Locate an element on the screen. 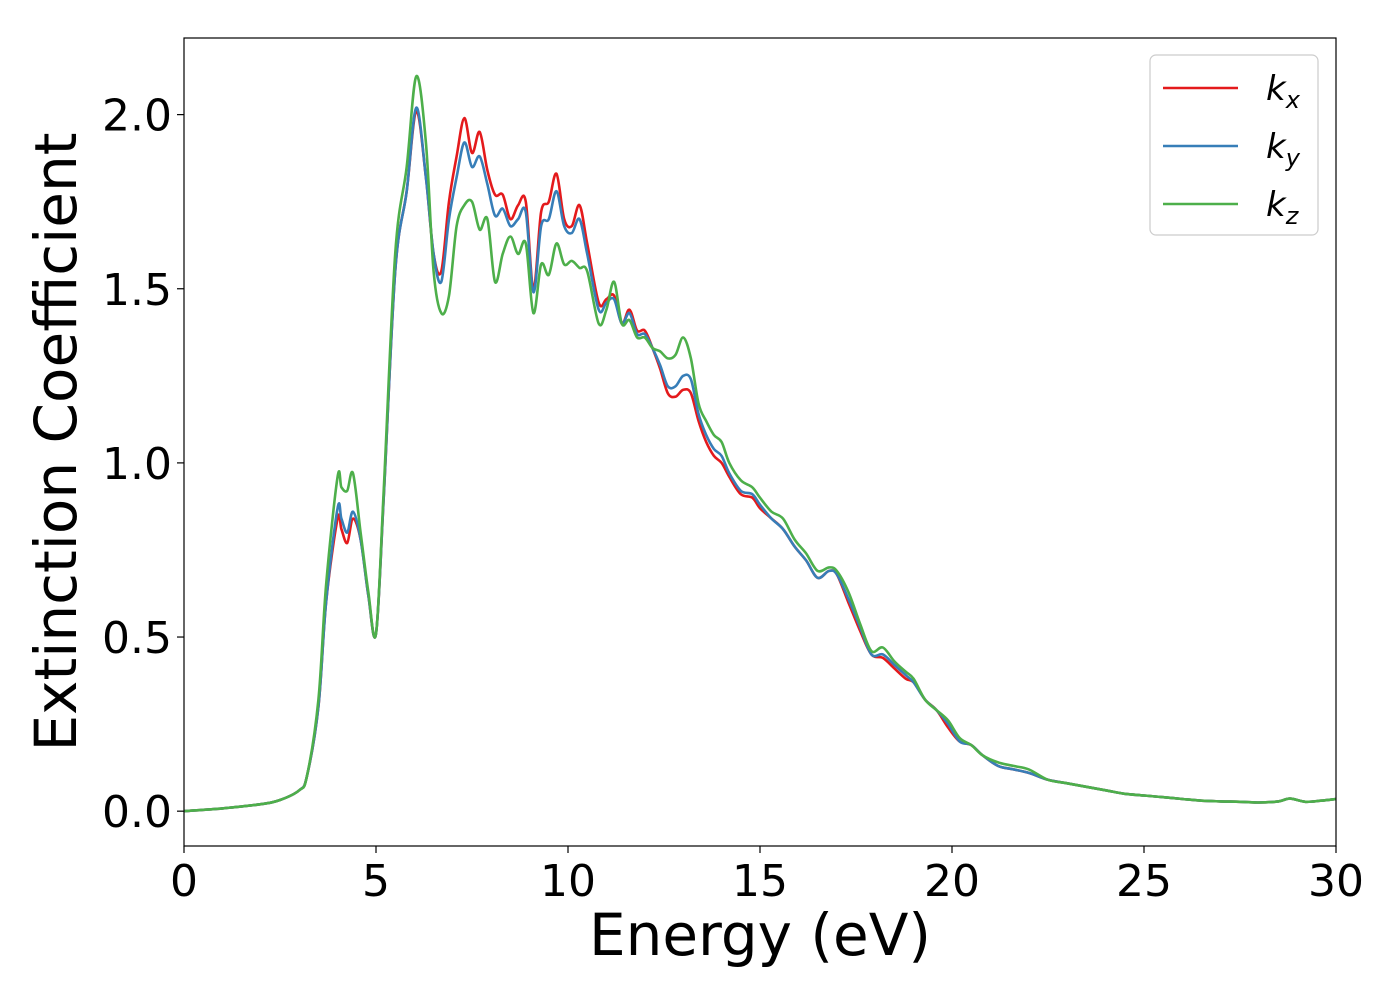 The image size is (1400, 1000). x-tick-label: 30 is located at coordinates (1336, 881).